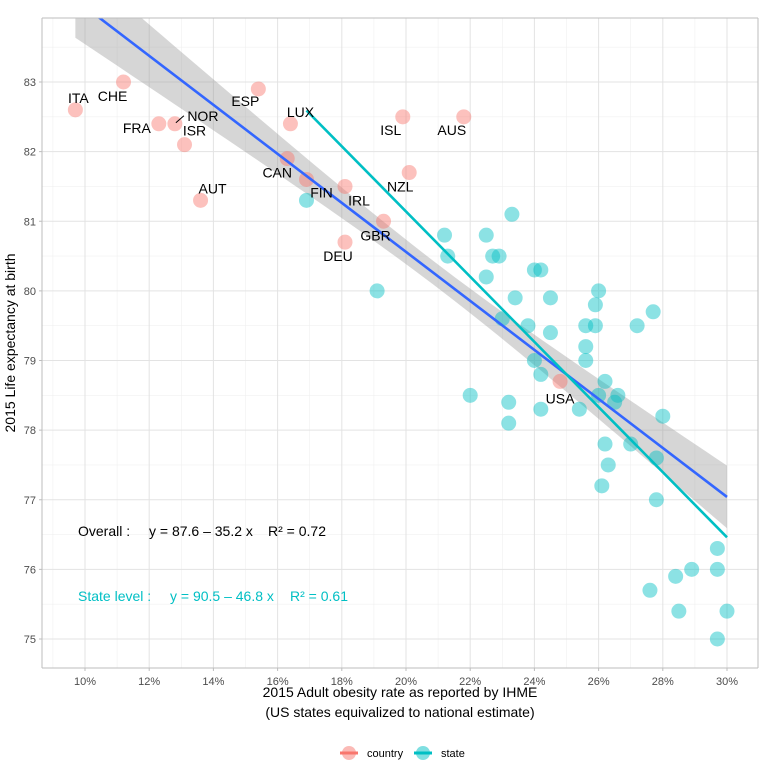  What do you see at coordinates (124, 82) in the screenshot?
I see `country-point-che` at bounding box center [124, 82].